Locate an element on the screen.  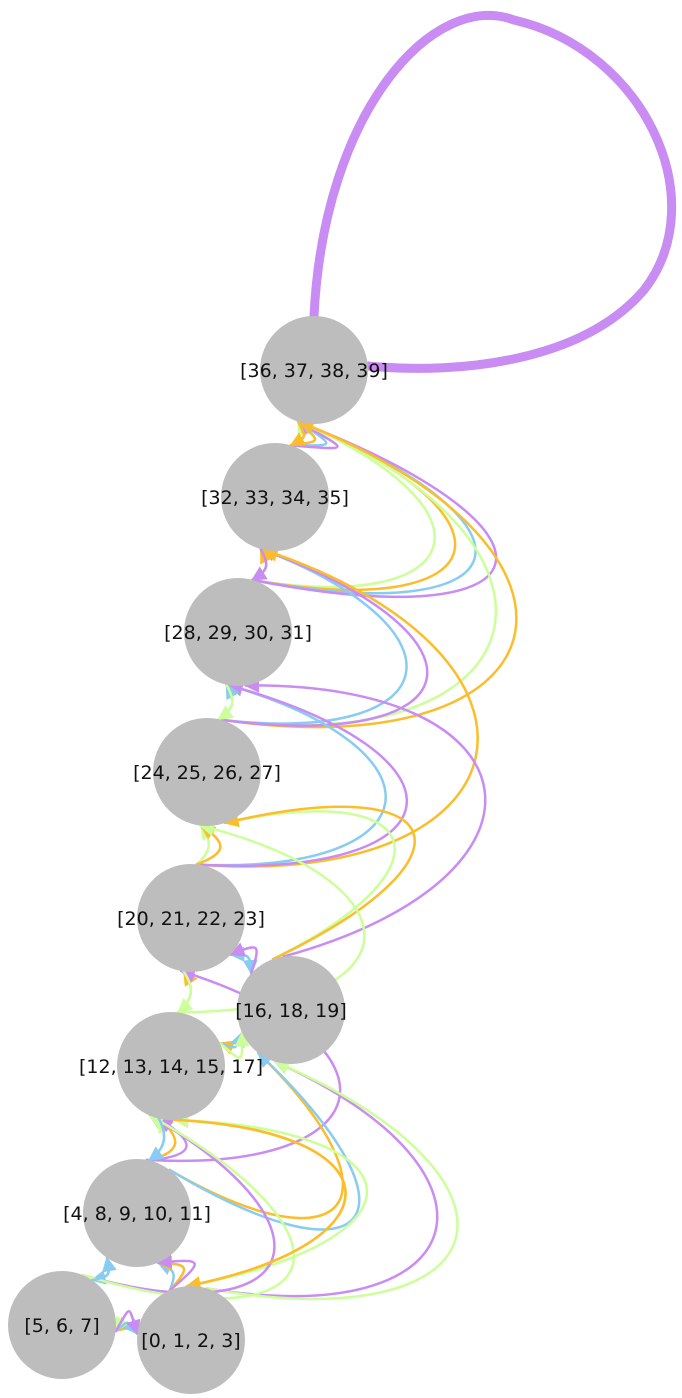
node-5-7: [5, 6, 7] is located at coordinates (62, 1325).